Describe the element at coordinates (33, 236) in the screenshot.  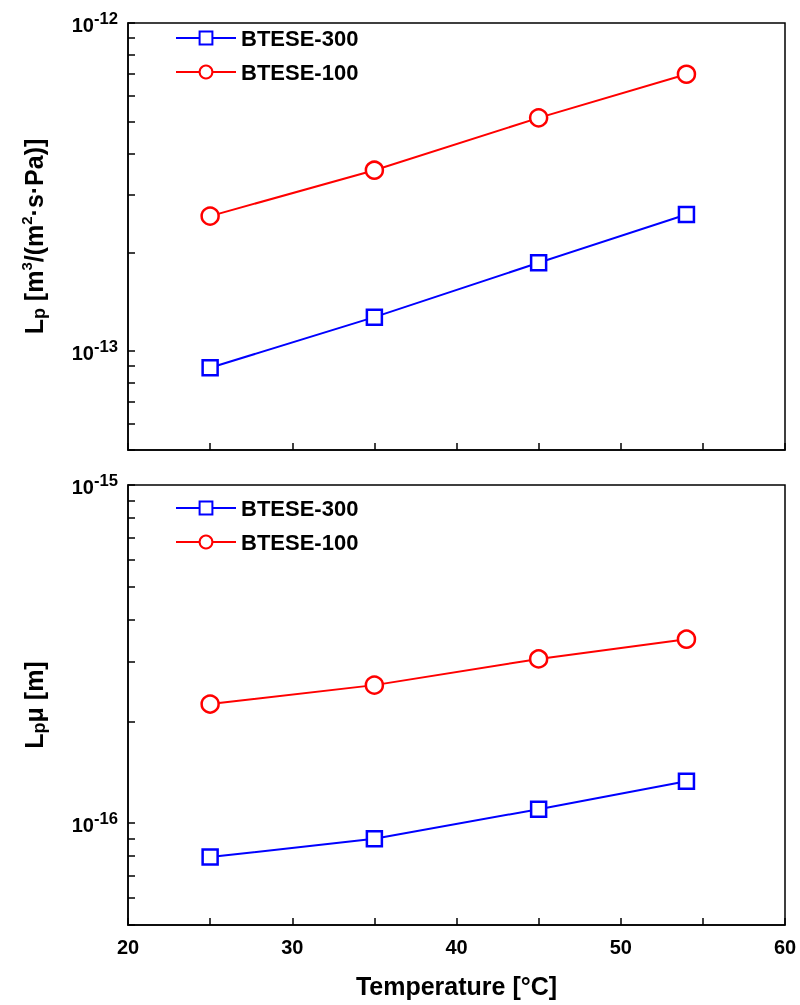
I see `y-axis-title: Lp [m3/(m2·s·Pa)]` at that location.